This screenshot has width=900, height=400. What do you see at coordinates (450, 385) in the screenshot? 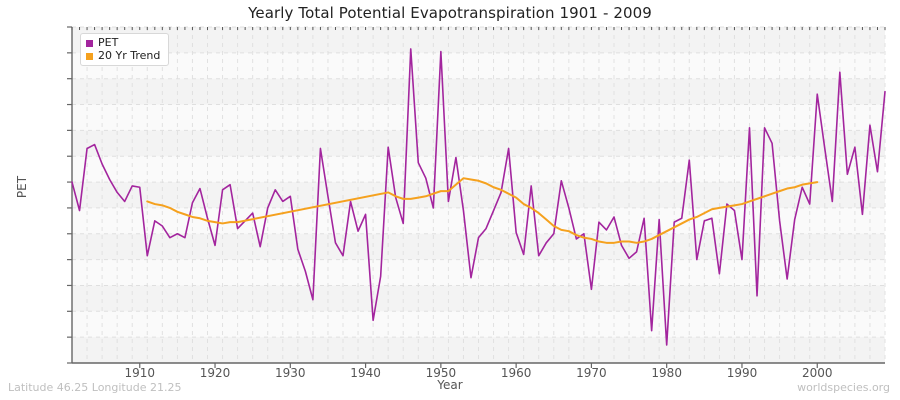
I see `x-axis-title: Year` at bounding box center [450, 385].